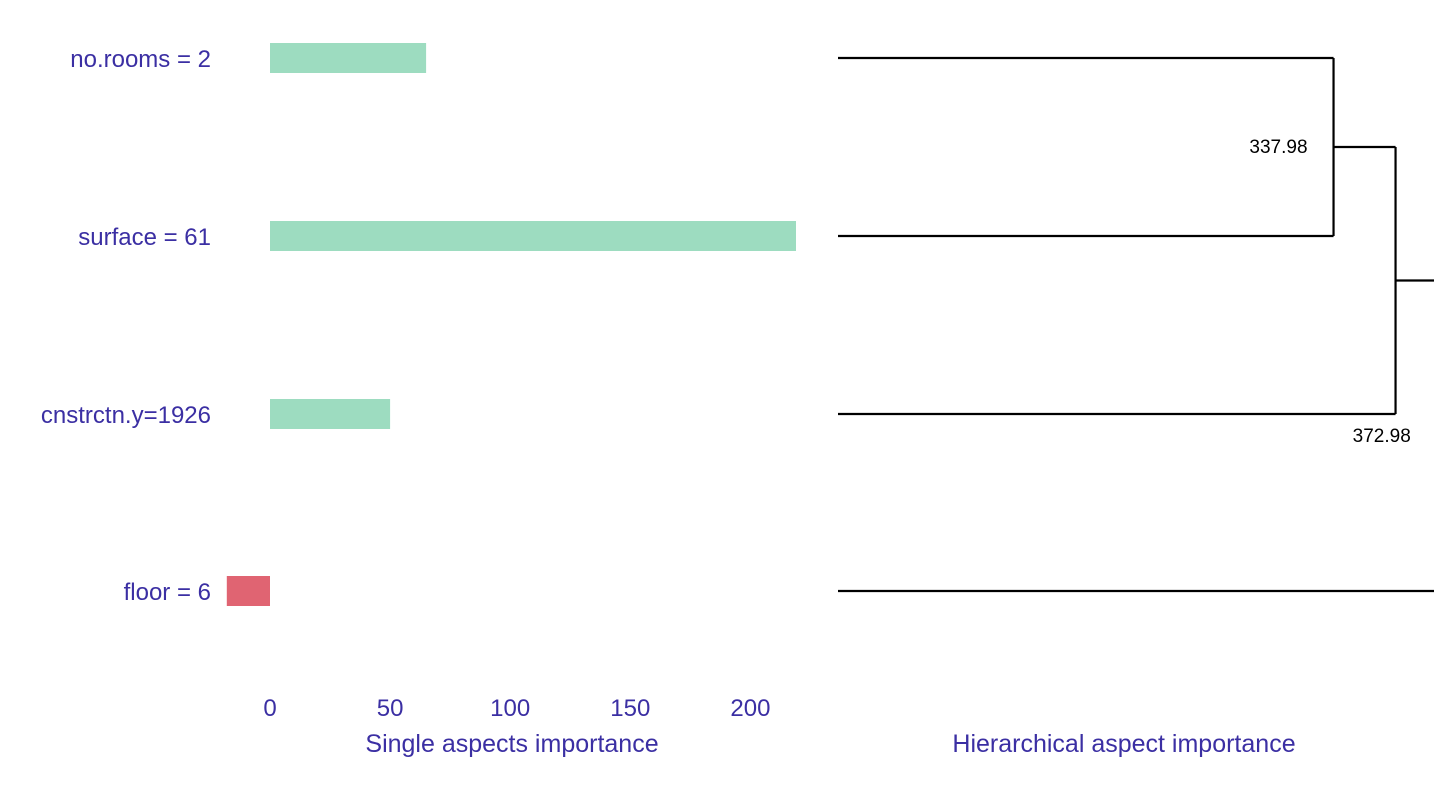 The image size is (1434, 786). What do you see at coordinates (750, 708) in the screenshot?
I see `x-tick-label: 200` at bounding box center [750, 708].